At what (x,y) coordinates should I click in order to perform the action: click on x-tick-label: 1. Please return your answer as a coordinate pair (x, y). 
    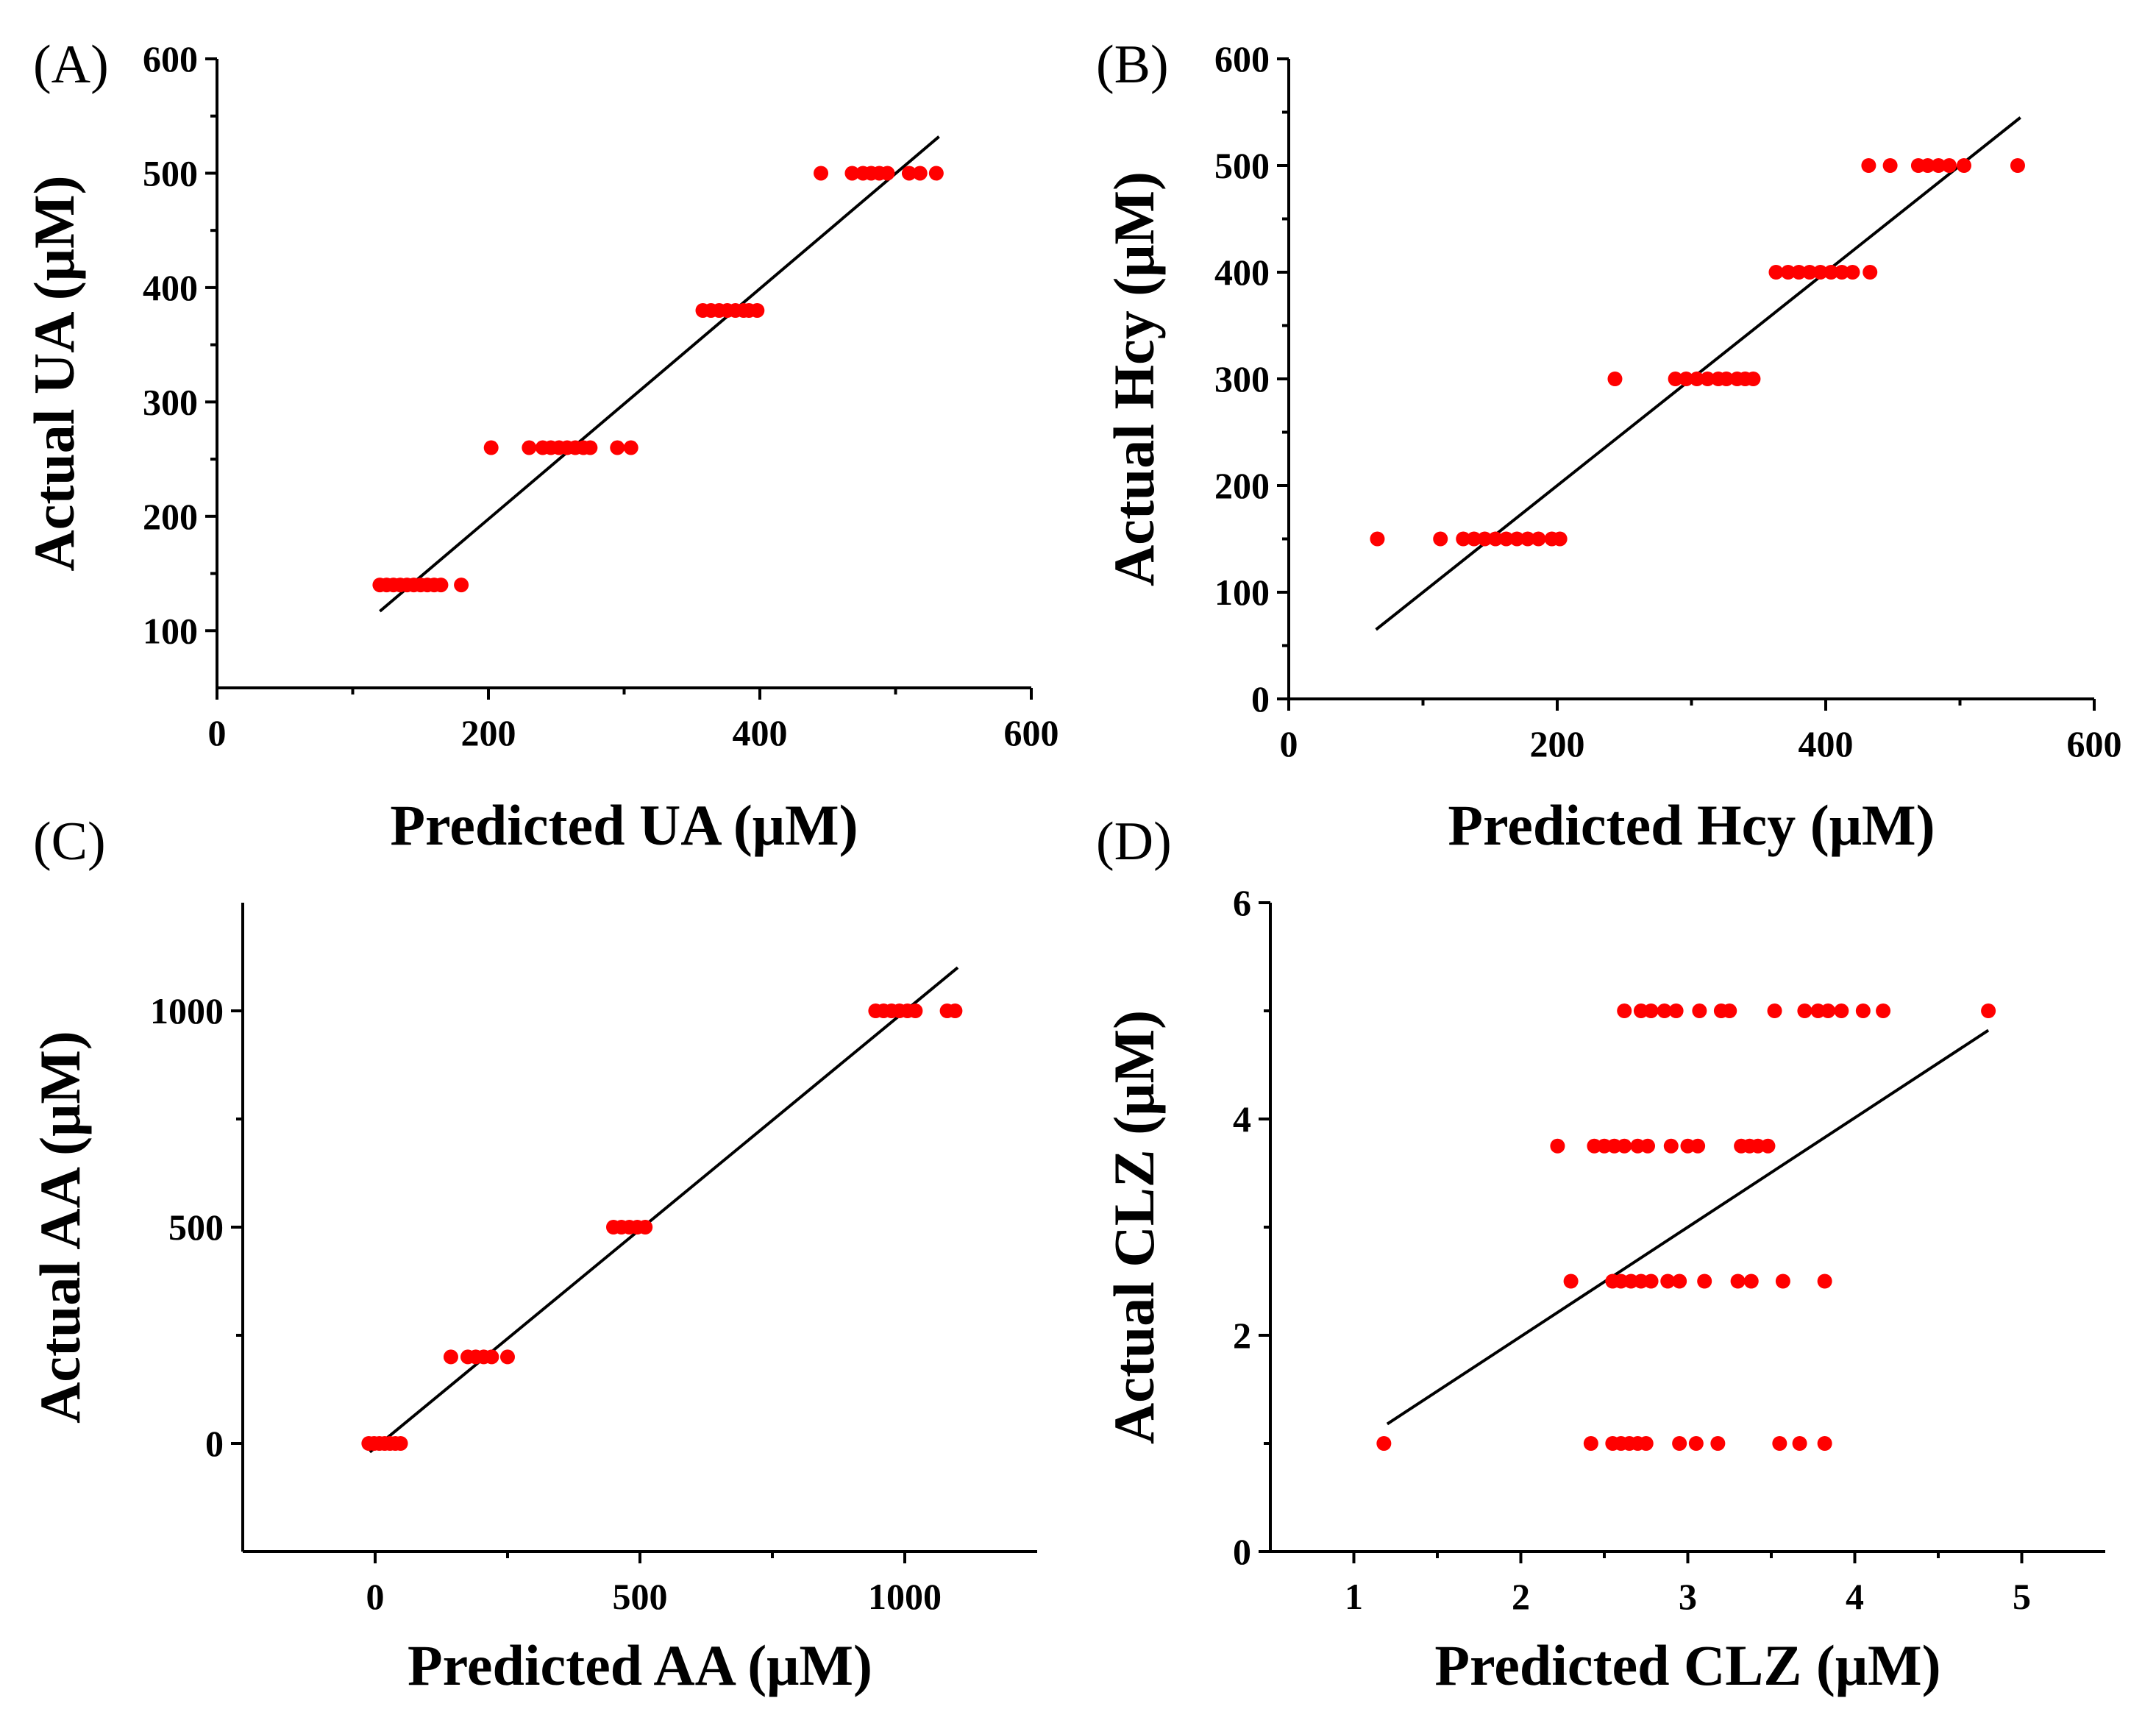
    Looking at the image, I should click on (1354, 1596).